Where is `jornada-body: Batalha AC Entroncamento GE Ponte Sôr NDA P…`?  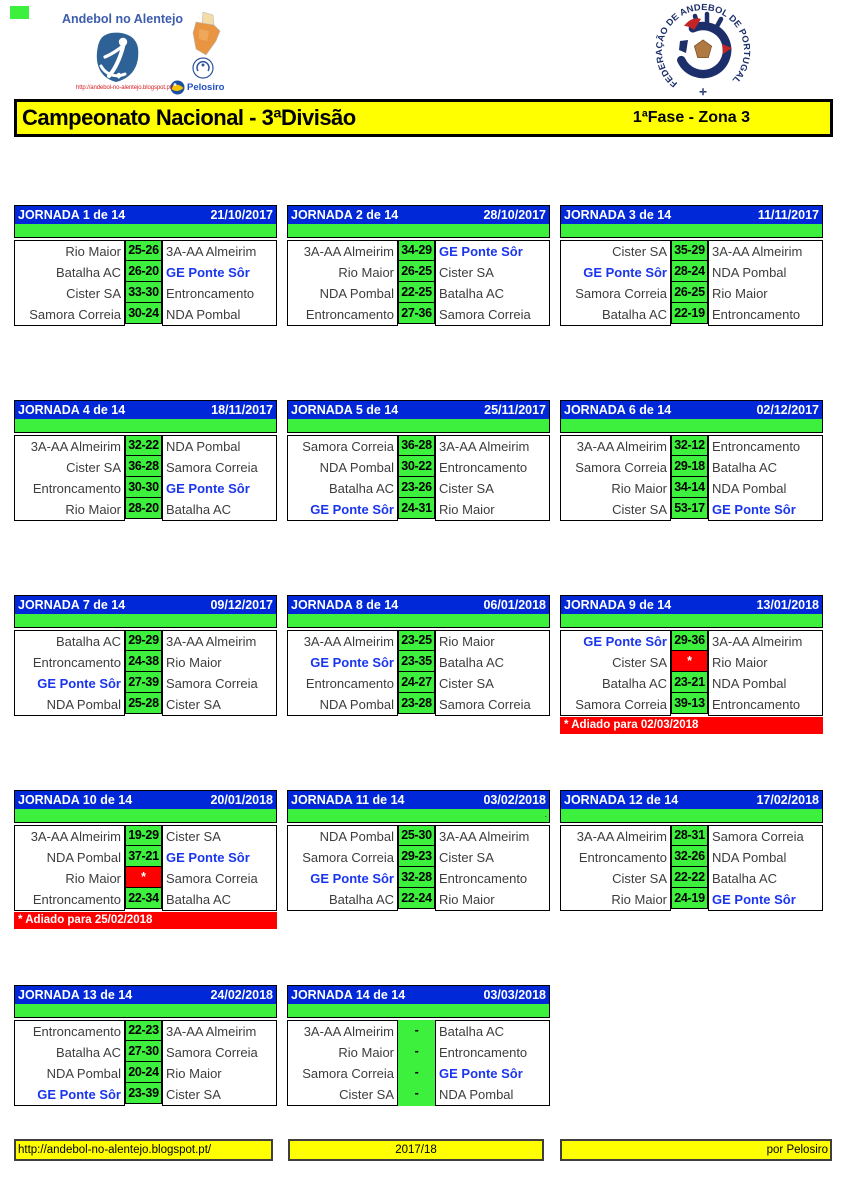
jornada-body: Batalha AC Entroncamento GE Ponte Sôr NDA P… is located at coordinates (145, 673).